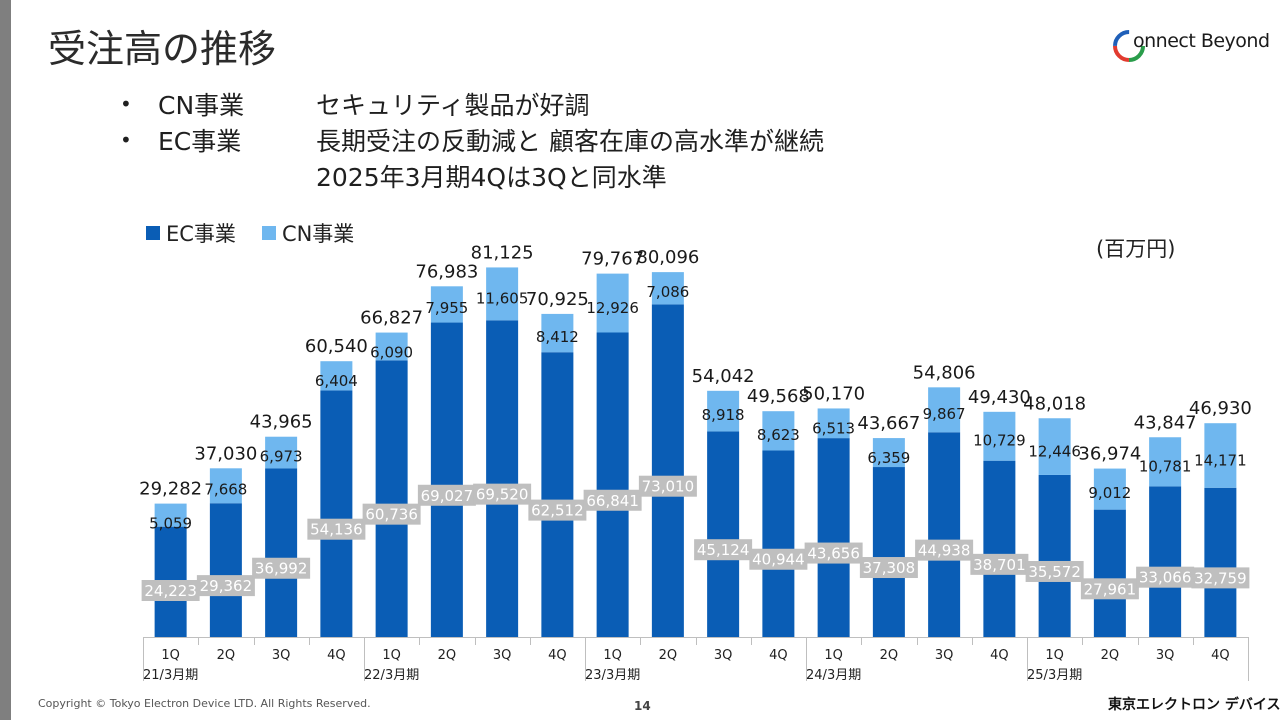  Describe the element at coordinates (162, 49) in the screenshot. I see `page-title: 受注高の推移` at that location.